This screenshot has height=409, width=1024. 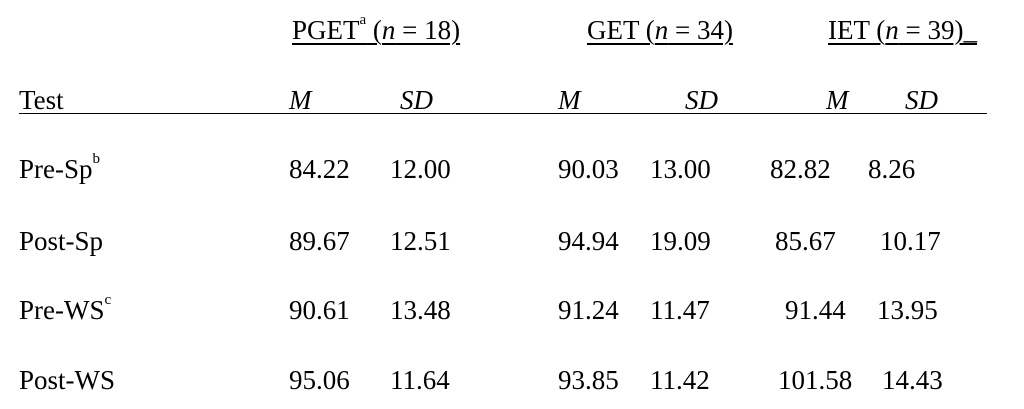 What do you see at coordinates (912, 380) in the screenshot?
I see `table-cell: 14.43` at bounding box center [912, 380].